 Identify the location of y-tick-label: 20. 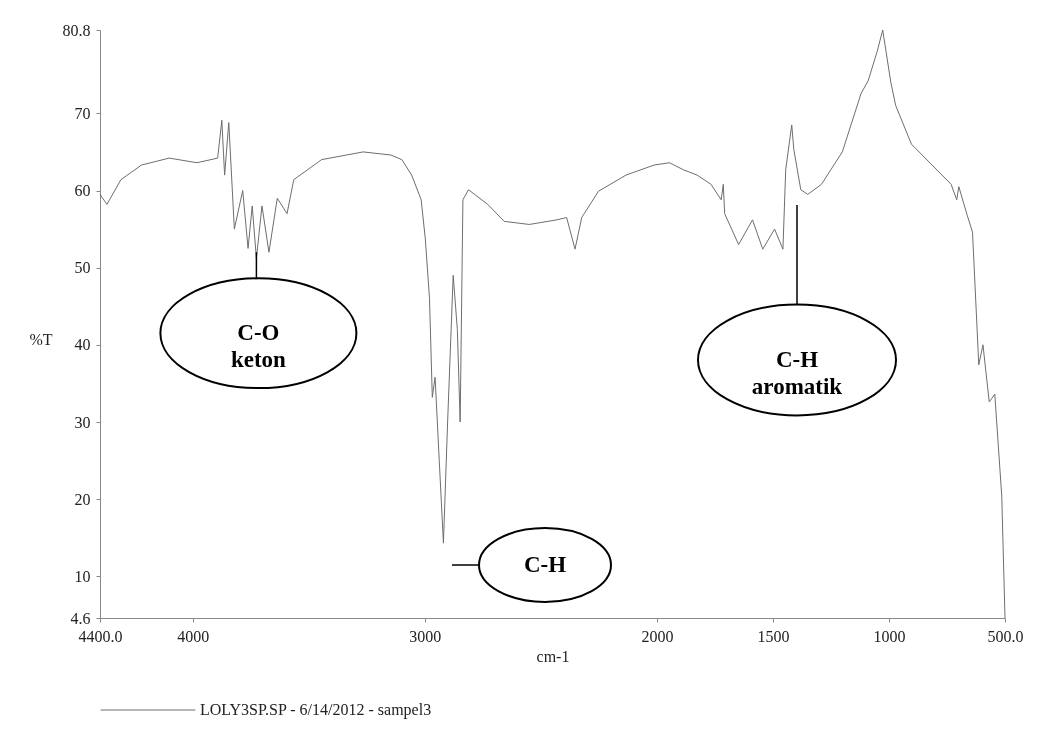
(82, 499).